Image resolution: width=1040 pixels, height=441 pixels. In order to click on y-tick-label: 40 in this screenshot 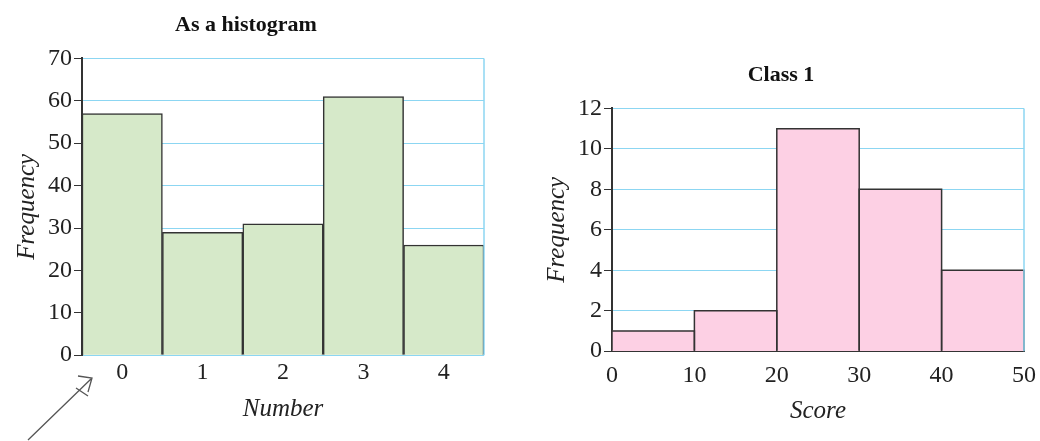, I will do `click(60, 183)`.